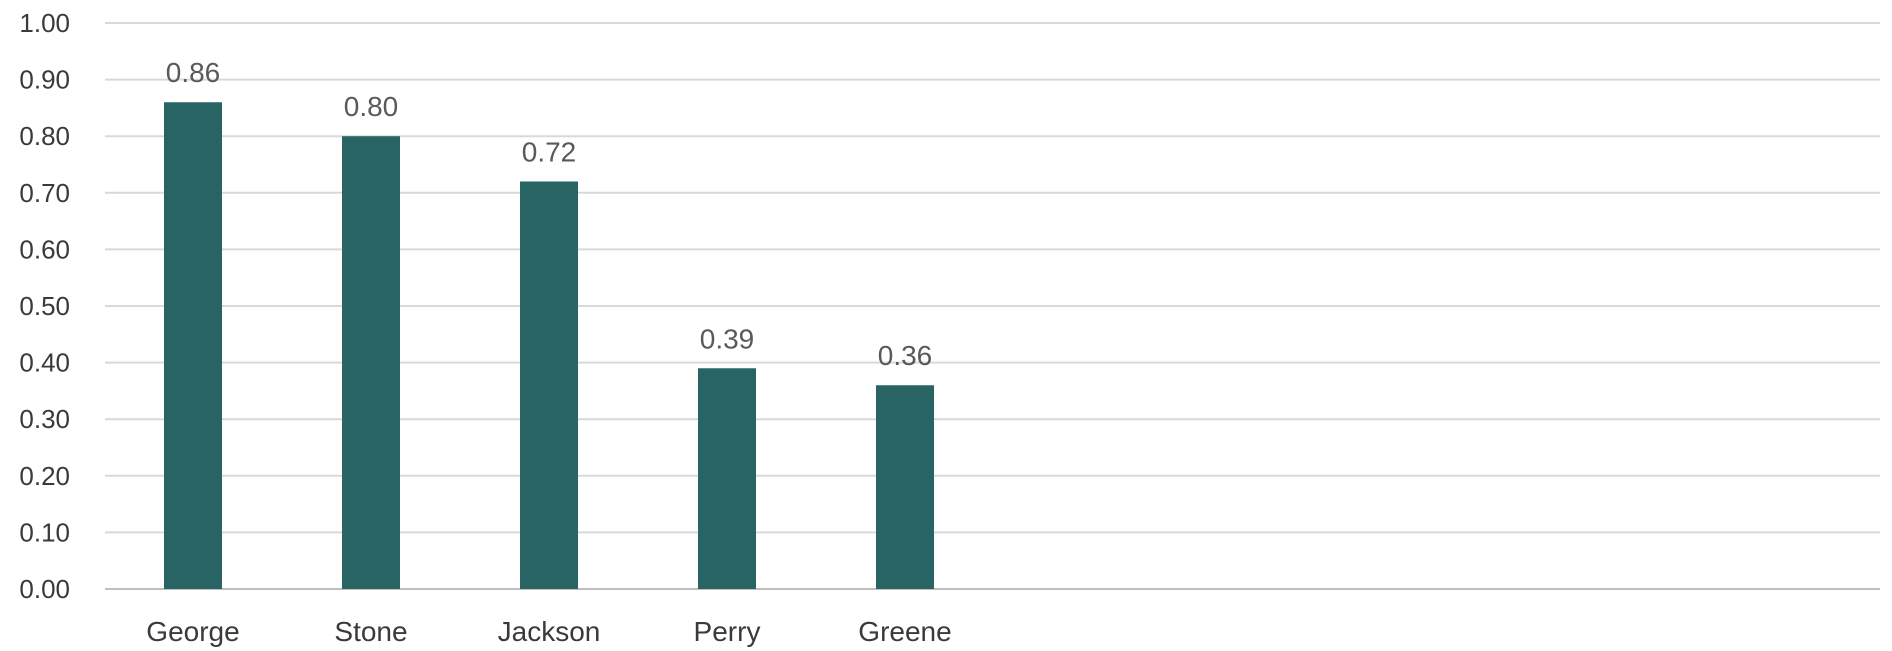  I want to click on data-label: 0.72, so click(549, 151).